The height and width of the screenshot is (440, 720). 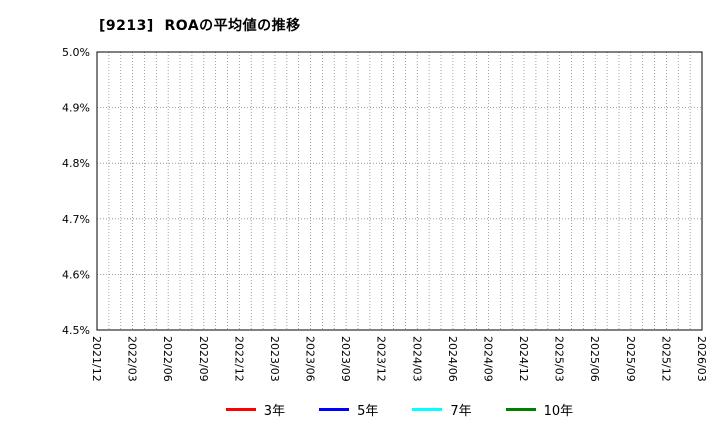 What do you see at coordinates (381, 359) in the screenshot?
I see `x-tick-label: 2023/12` at bounding box center [381, 359].